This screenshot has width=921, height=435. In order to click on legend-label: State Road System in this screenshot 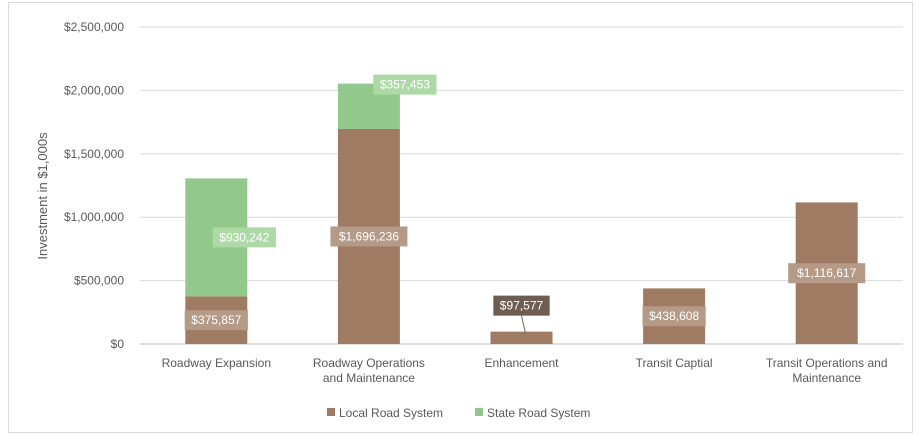, I will do `click(538, 413)`.